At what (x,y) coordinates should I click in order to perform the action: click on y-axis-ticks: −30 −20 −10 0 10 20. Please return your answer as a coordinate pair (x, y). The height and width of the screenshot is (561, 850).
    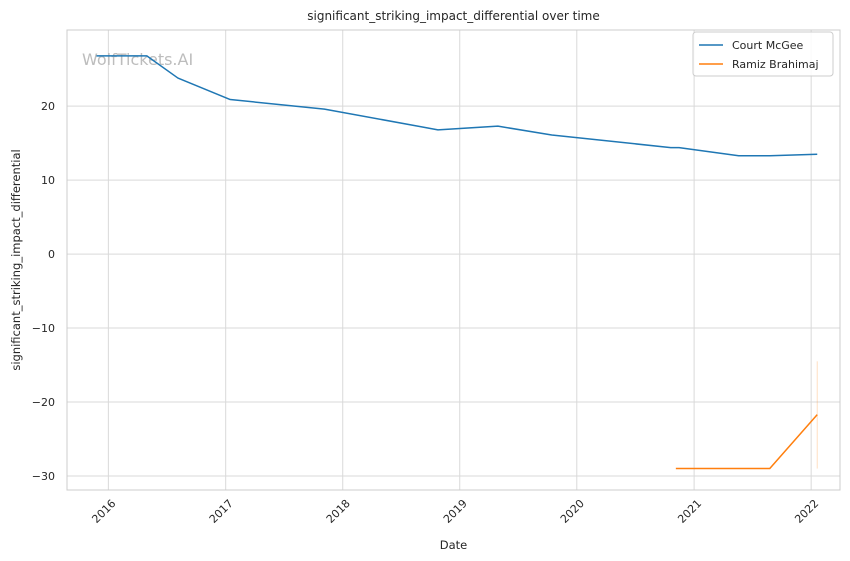
    Looking at the image, I should click on (43, 291).